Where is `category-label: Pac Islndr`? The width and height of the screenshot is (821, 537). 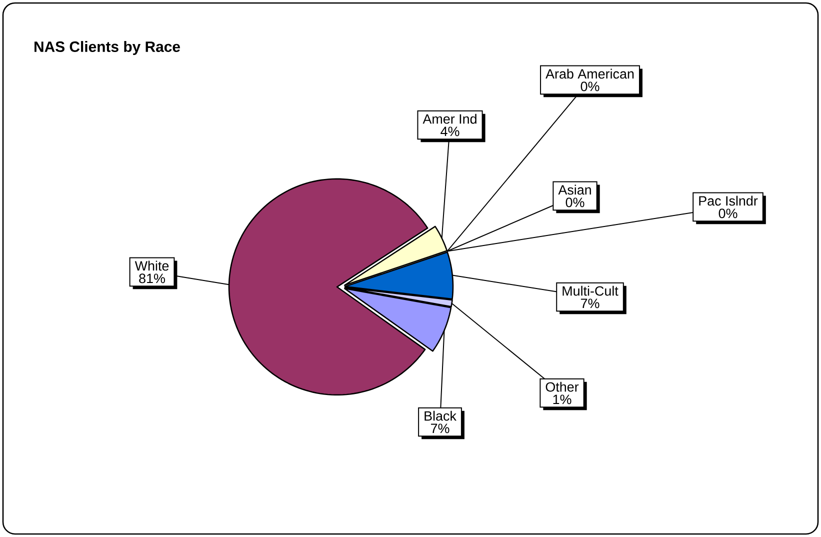 category-label: Pac Islndr is located at coordinates (728, 201).